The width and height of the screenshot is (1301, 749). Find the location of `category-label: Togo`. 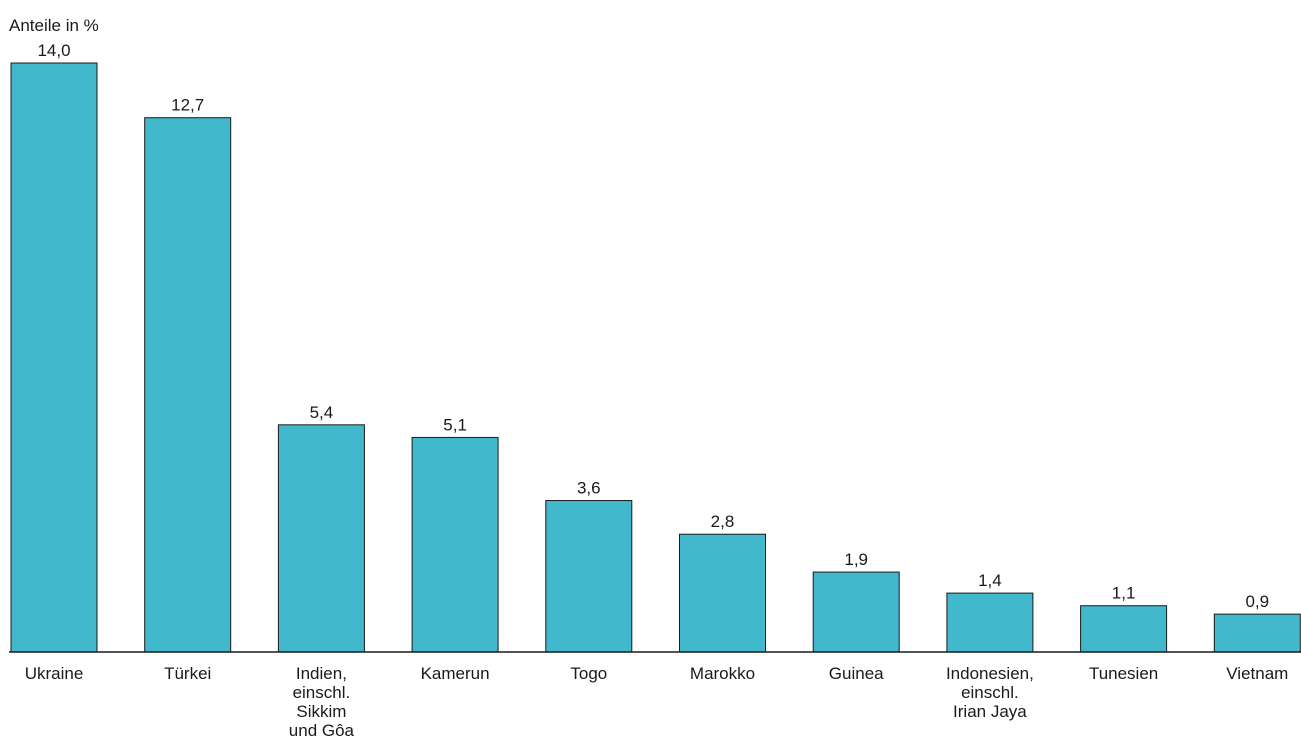

category-label: Togo is located at coordinates (588, 673).